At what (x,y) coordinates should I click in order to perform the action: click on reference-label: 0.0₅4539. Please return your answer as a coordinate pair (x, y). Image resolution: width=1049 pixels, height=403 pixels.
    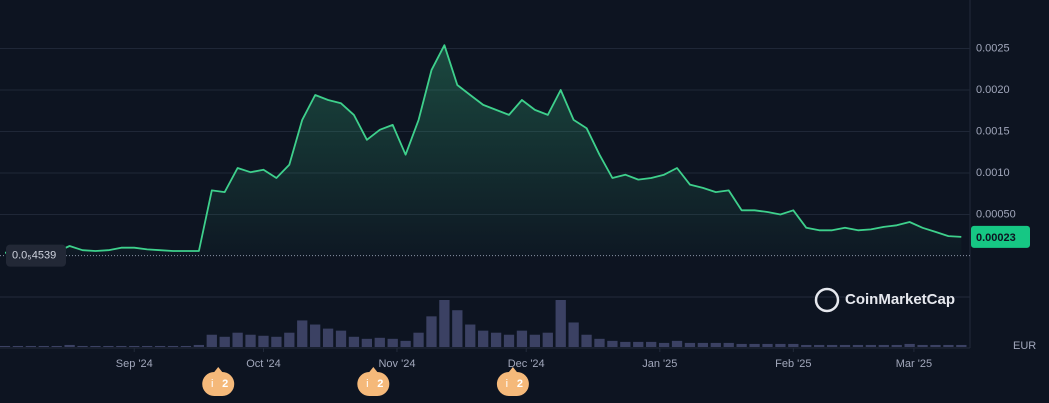
    Looking at the image, I should click on (34, 256).